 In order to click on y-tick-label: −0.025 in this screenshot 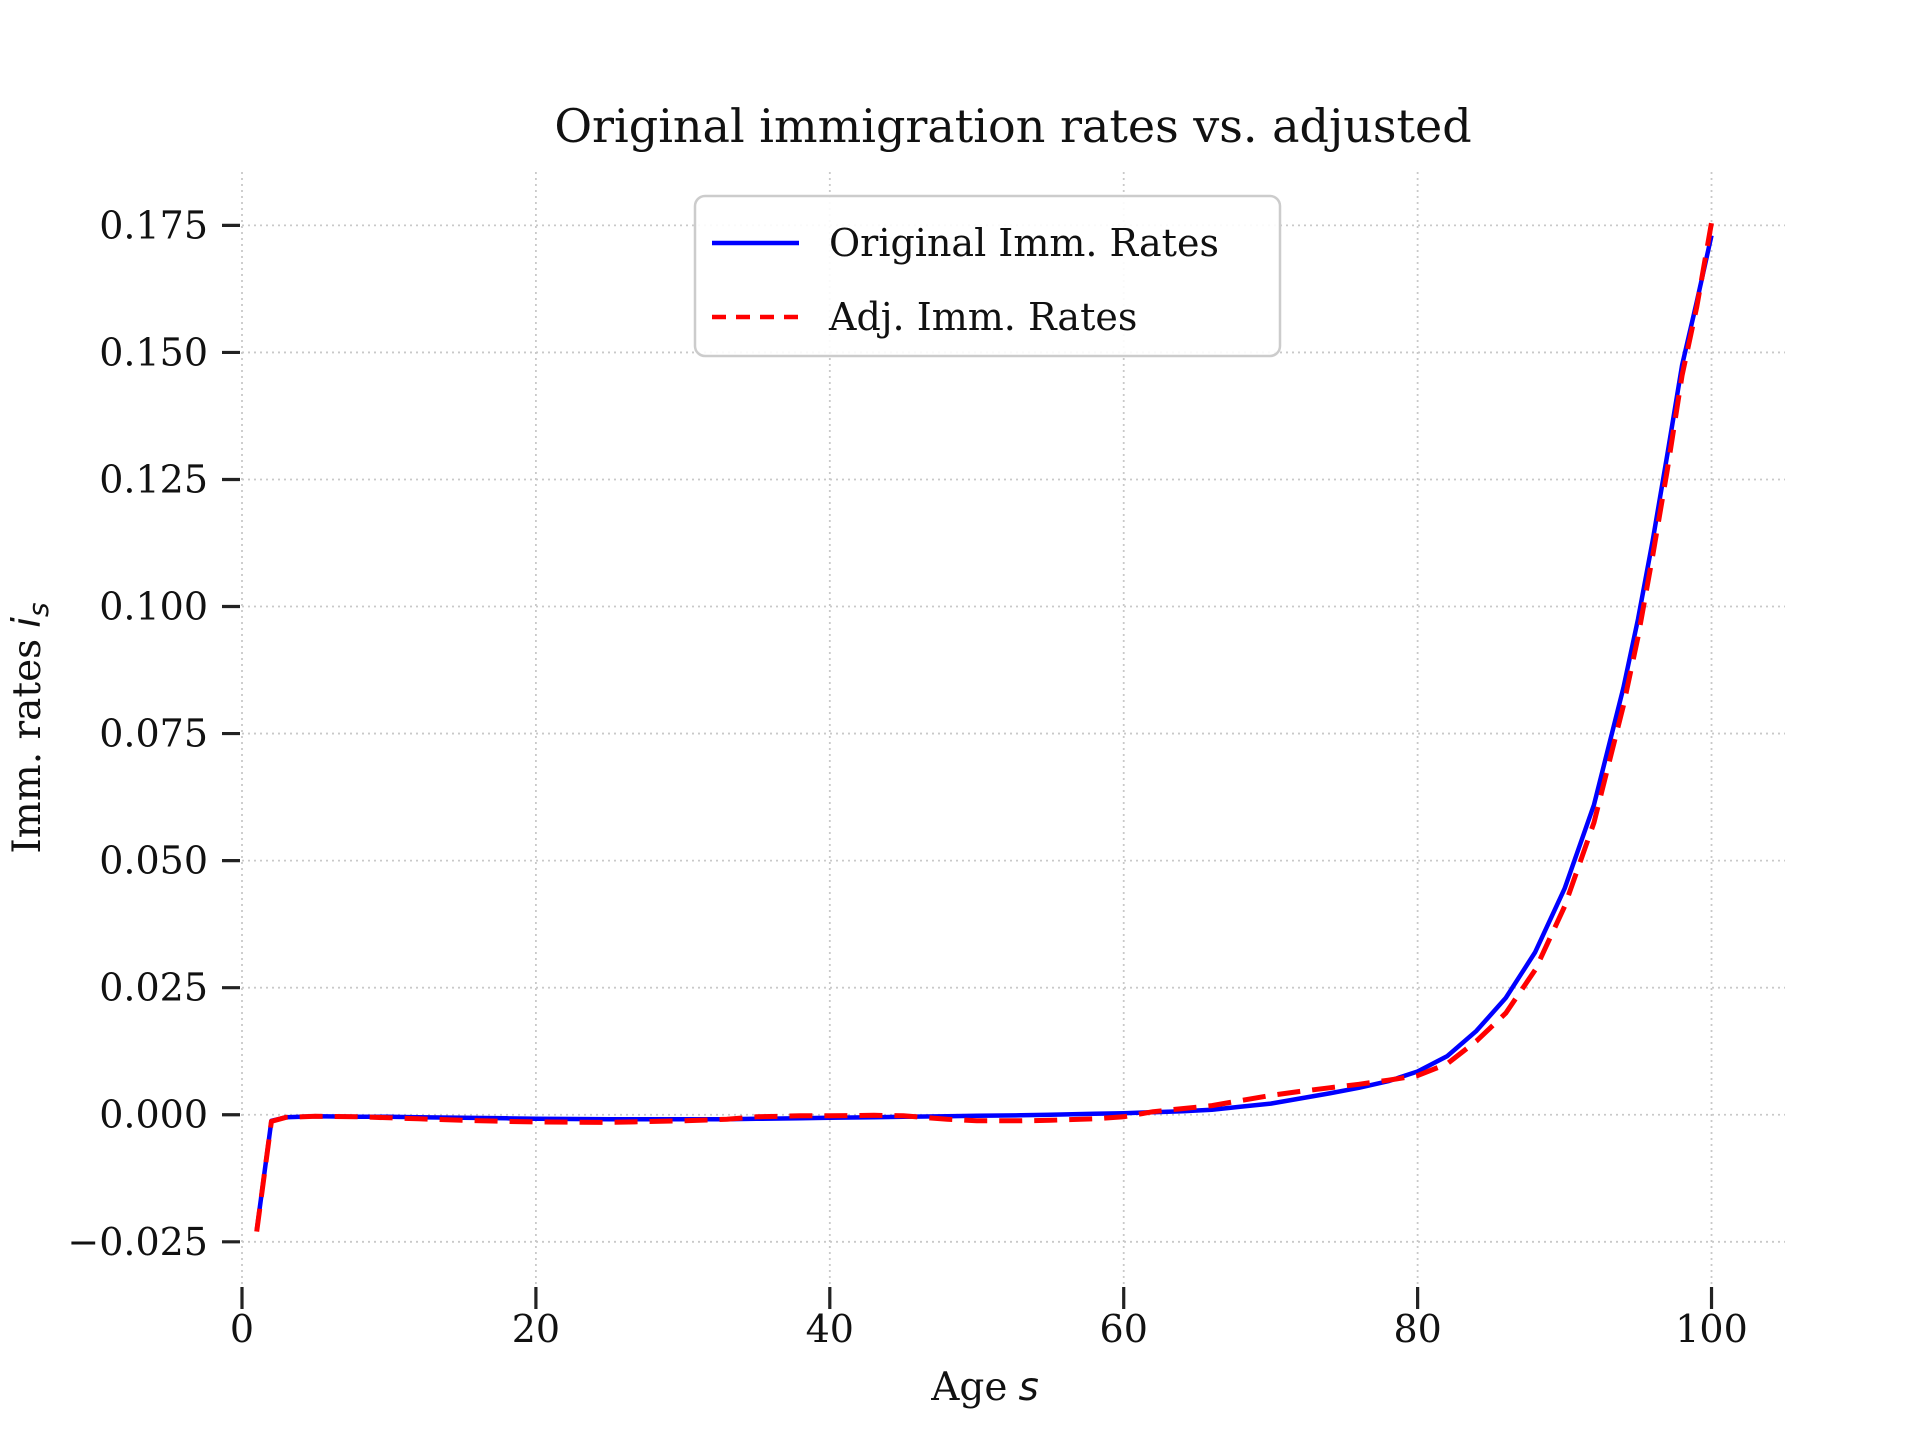, I will do `click(137, 1242)`.